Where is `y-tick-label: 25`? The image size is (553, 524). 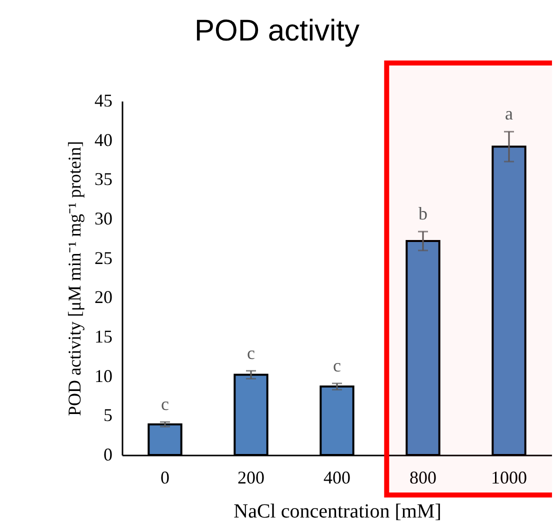 y-tick-label: 25 is located at coordinates (103, 258).